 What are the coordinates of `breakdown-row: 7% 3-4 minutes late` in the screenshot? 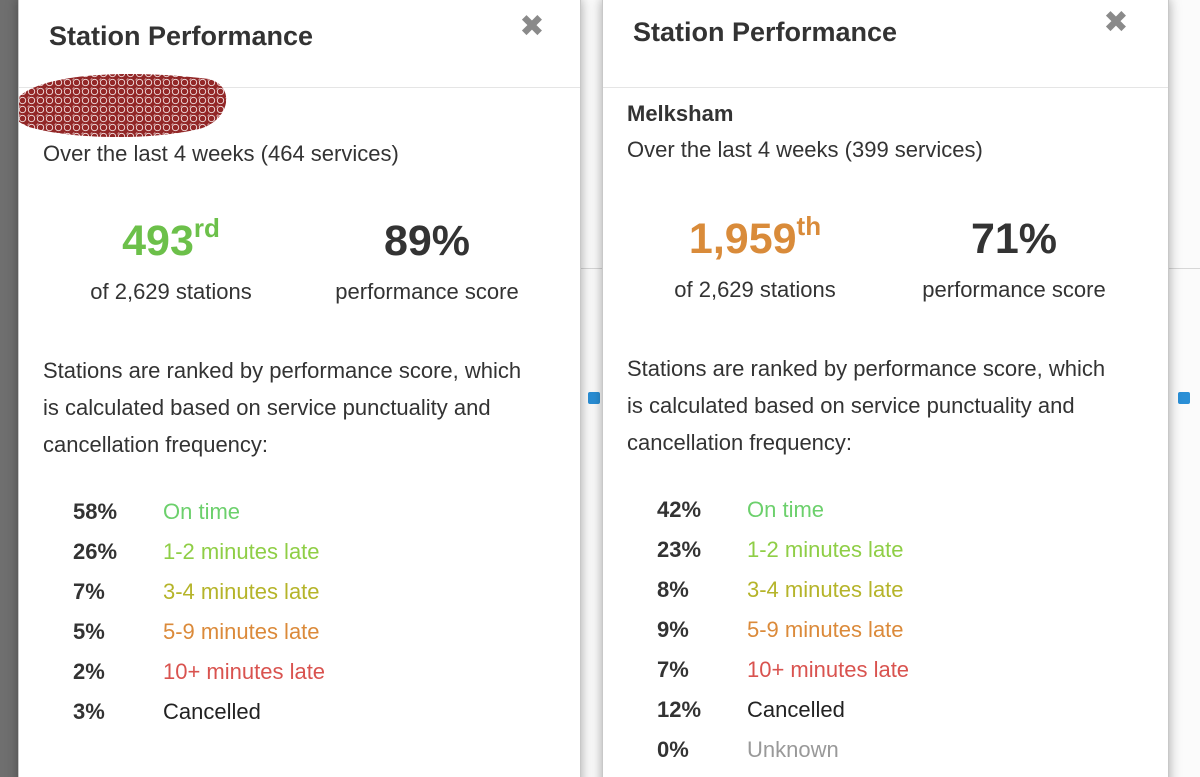 It's located at (273, 592).